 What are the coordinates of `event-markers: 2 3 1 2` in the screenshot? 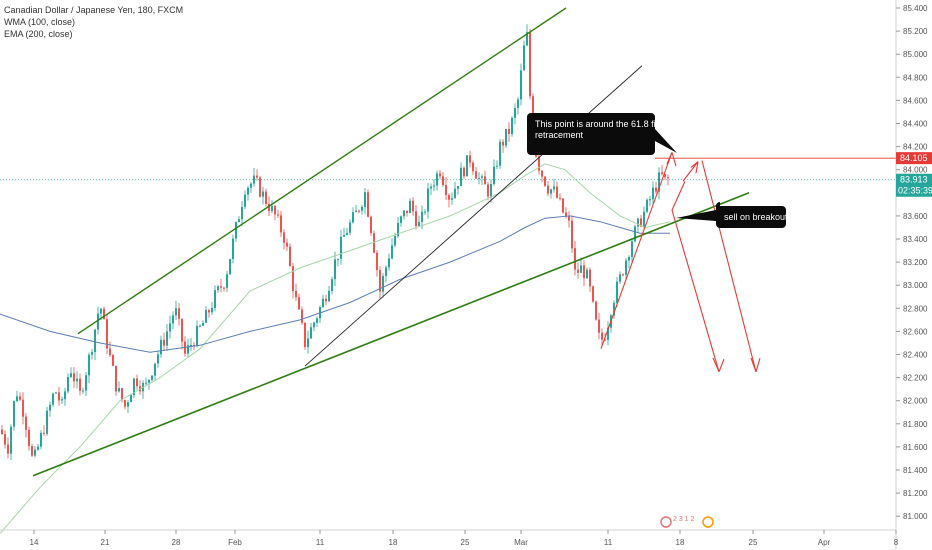 It's located at (687, 522).